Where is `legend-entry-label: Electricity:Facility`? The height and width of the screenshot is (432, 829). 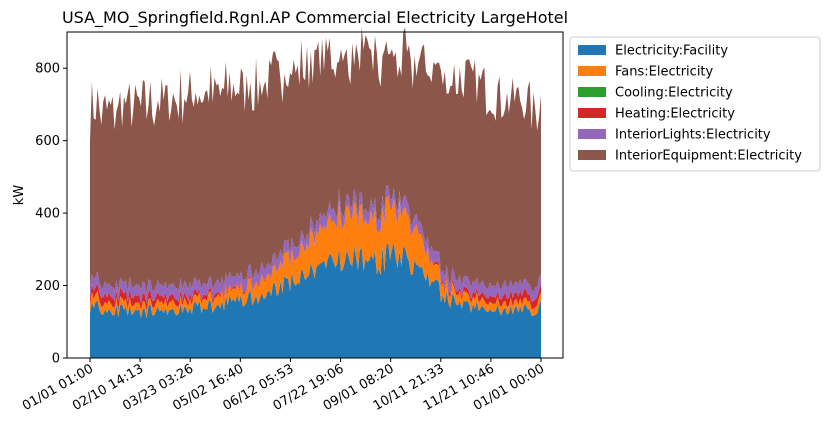
legend-entry-label: Electricity:Facility is located at coordinates (671, 51).